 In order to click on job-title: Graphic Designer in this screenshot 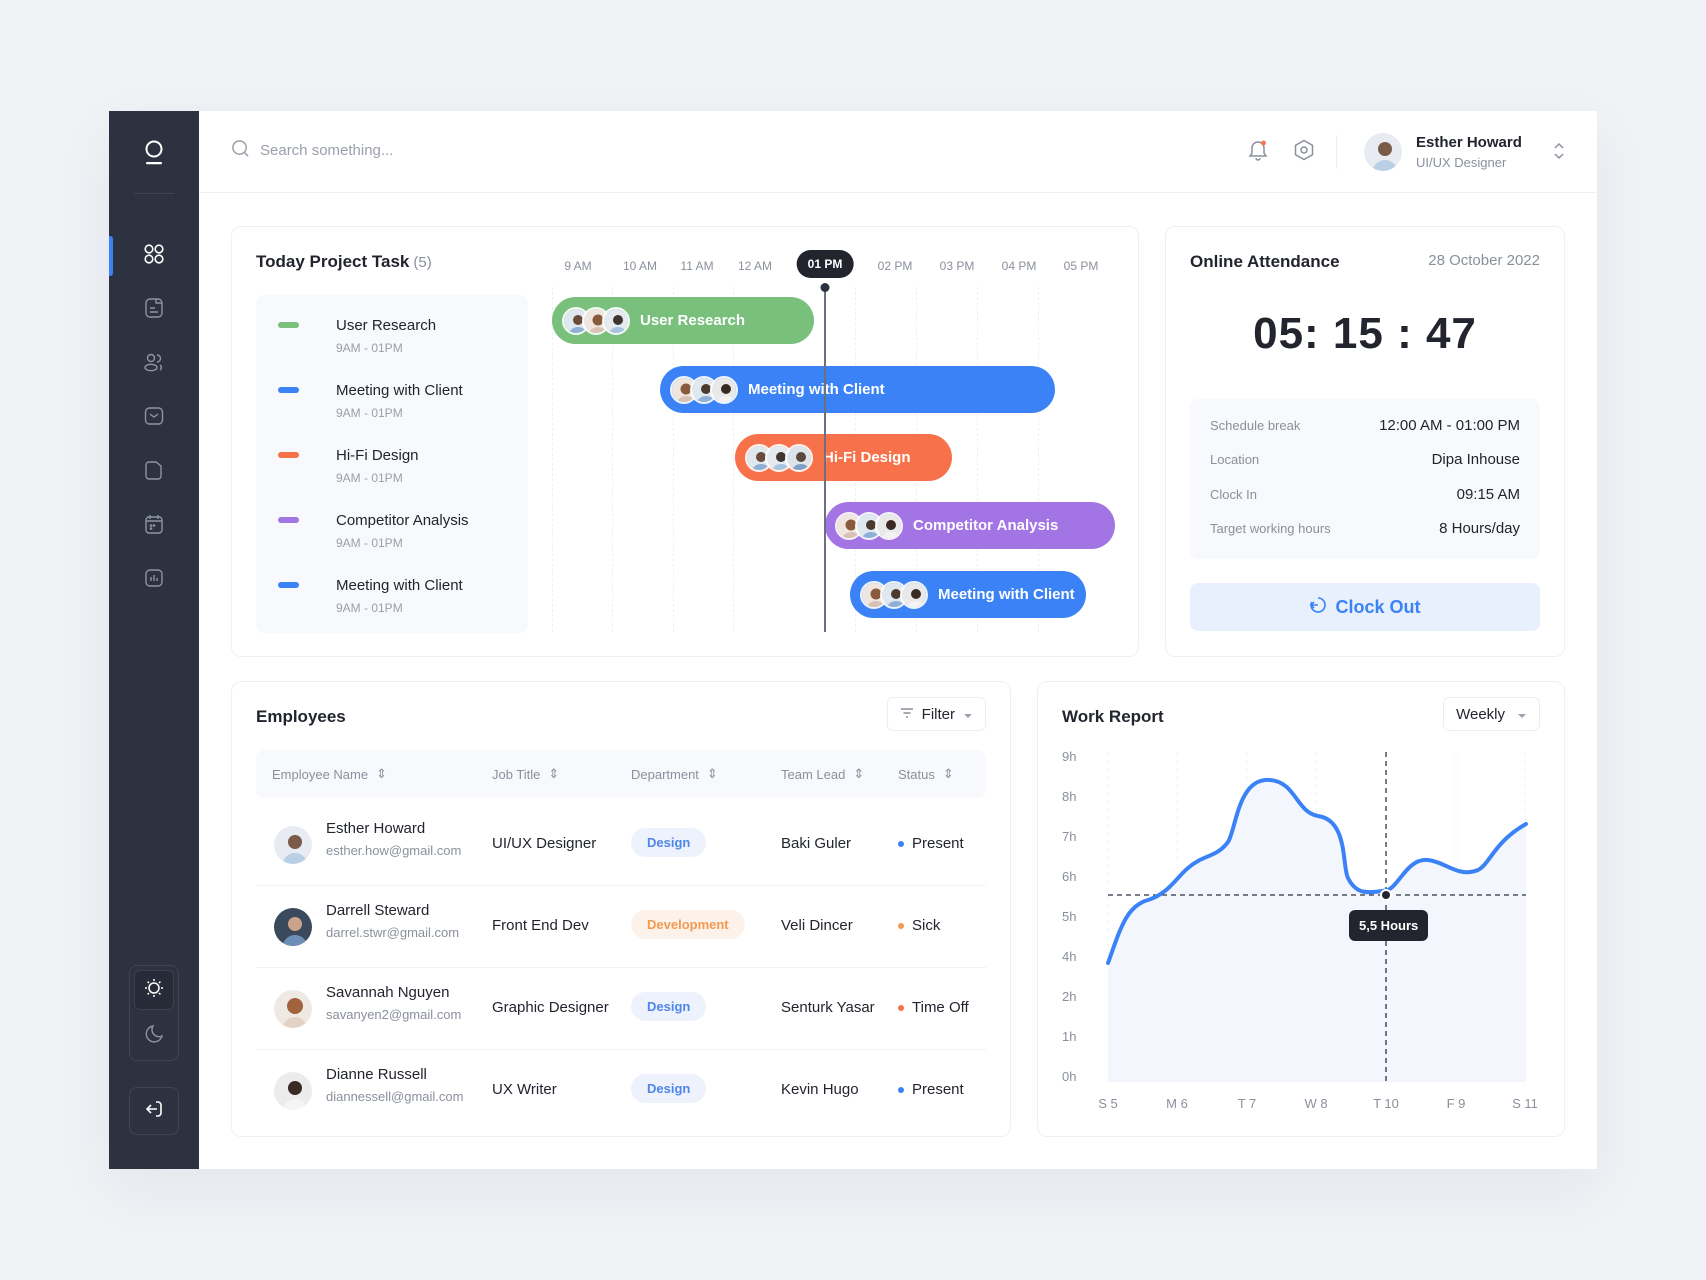, I will do `click(550, 1007)`.